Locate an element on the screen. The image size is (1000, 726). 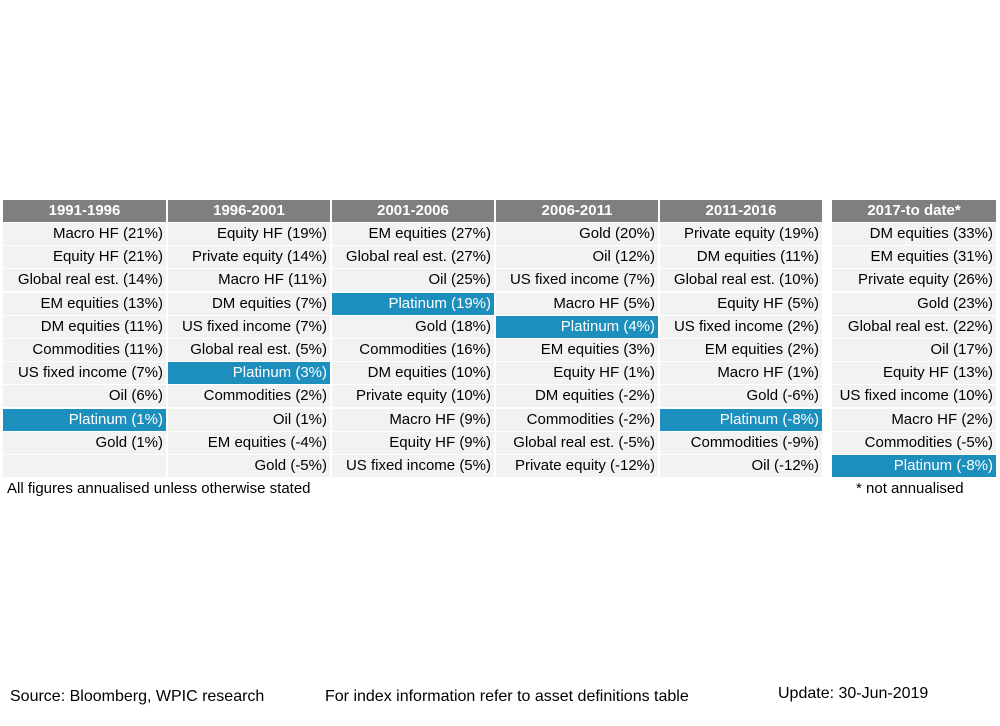
table-cell is located at coordinates (84, 466).